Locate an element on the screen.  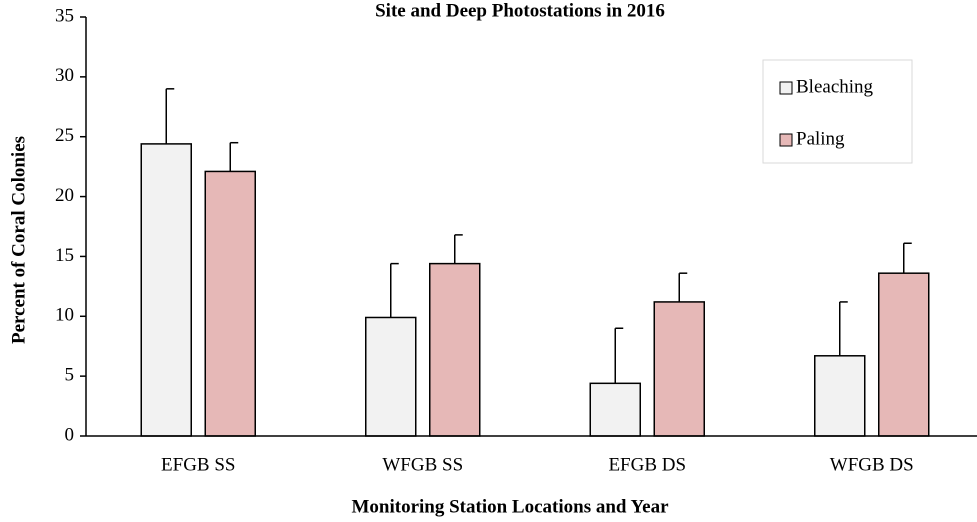
y-tick-label: 20 is located at coordinates (64, 195).